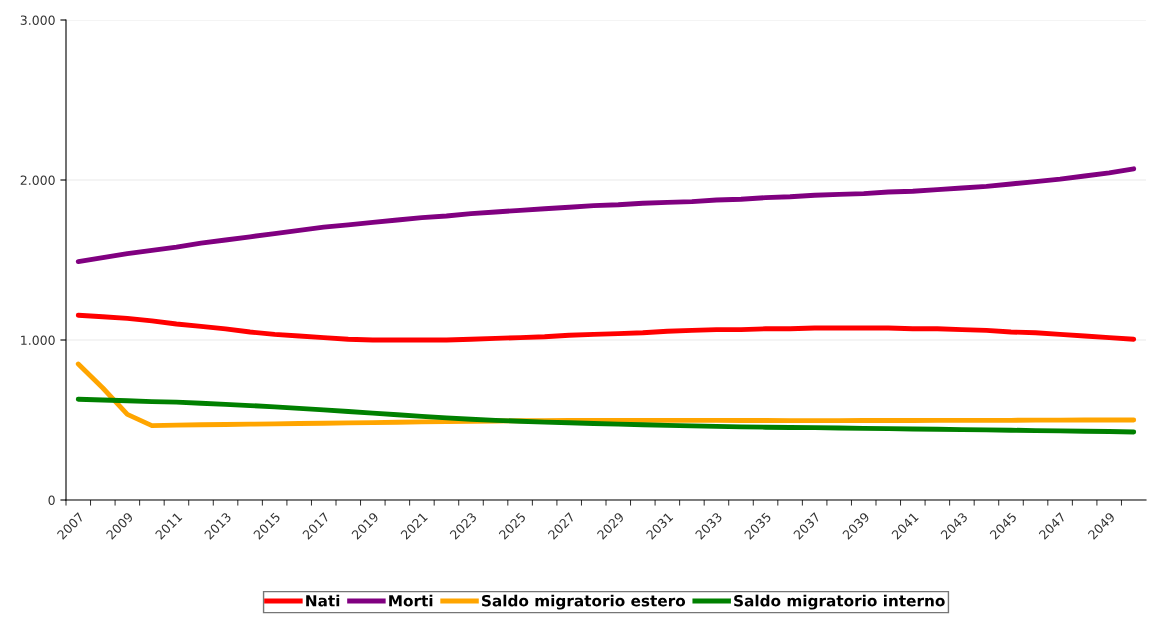 Image resolution: width=1154 pixels, height=626 pixels. I want to click on legend-label: Saldo migratorio interno, so click(839, 602).